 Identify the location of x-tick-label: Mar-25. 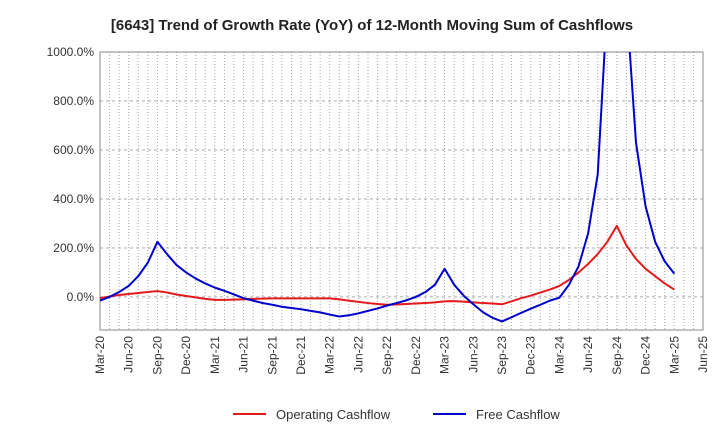
(674, 355).